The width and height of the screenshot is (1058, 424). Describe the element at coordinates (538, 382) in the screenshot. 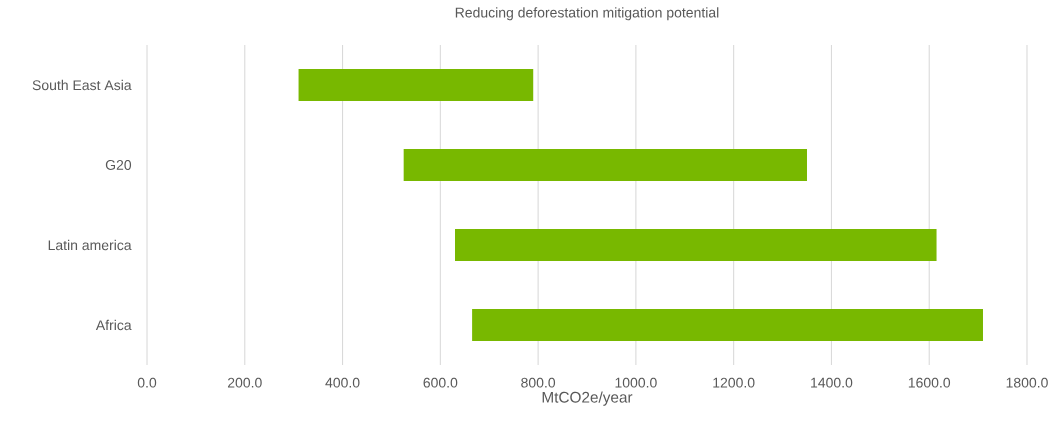

I see `x-tick-label: 800.0` at that location.